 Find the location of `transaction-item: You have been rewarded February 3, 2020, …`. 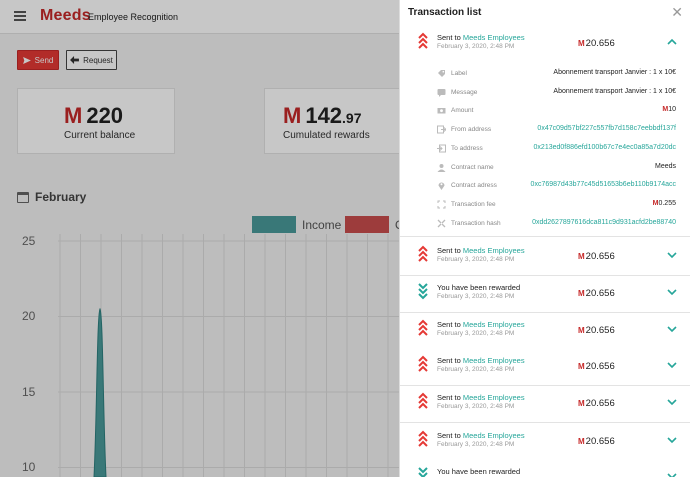

transaction-item: You have been rewarded February 3, 2020, … is located at coordinates (545, 294).